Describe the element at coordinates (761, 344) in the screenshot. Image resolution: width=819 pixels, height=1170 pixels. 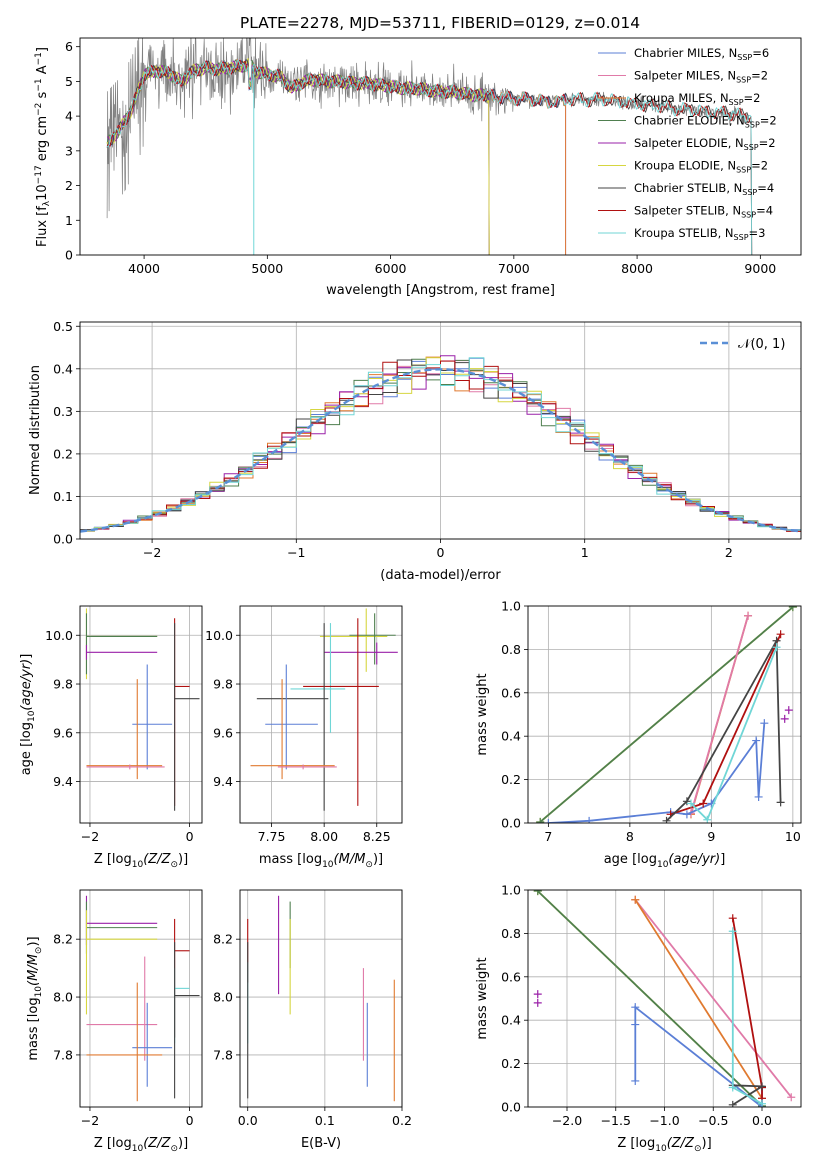
I see `legend-entry: 𝒩(0, 1)` at that location.